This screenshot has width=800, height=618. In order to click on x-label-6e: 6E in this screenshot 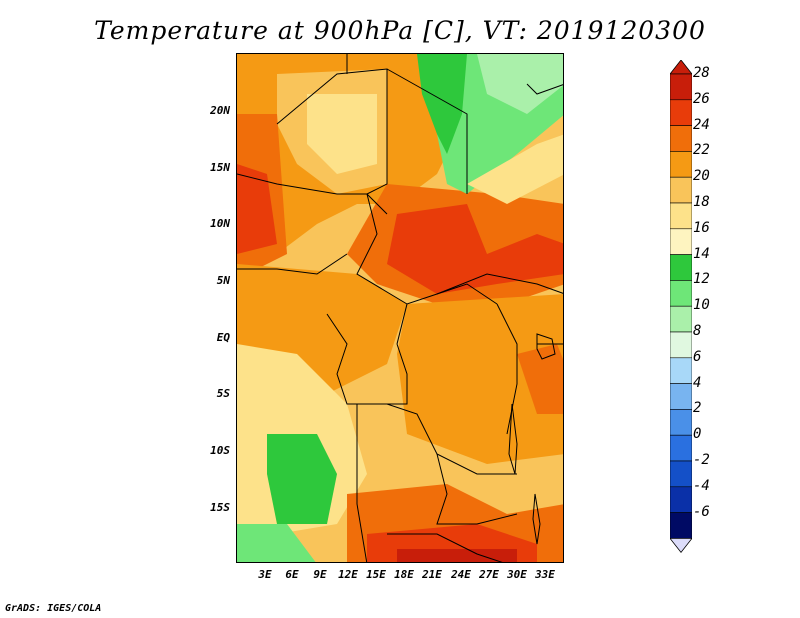, I will do `click(292, 574)`.